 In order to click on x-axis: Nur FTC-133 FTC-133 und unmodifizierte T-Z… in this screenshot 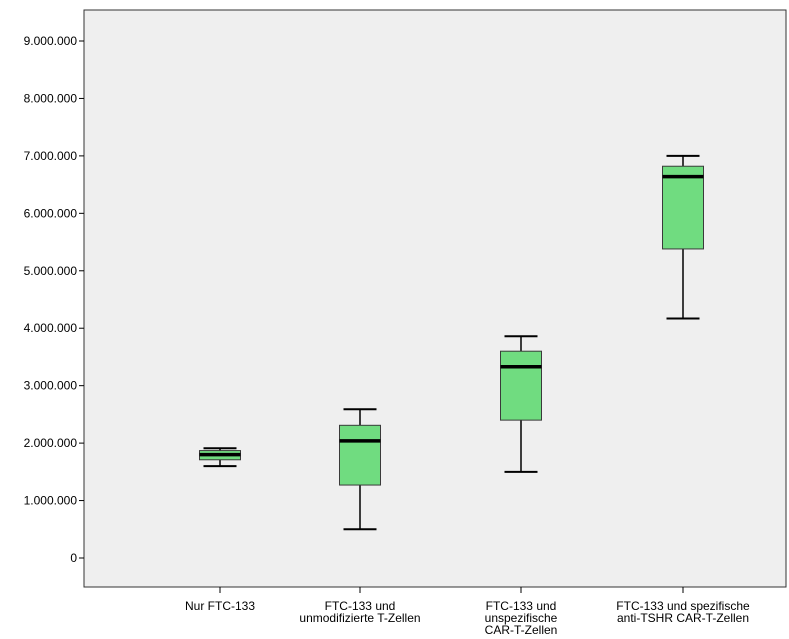, I will do `click(467, 612)`.